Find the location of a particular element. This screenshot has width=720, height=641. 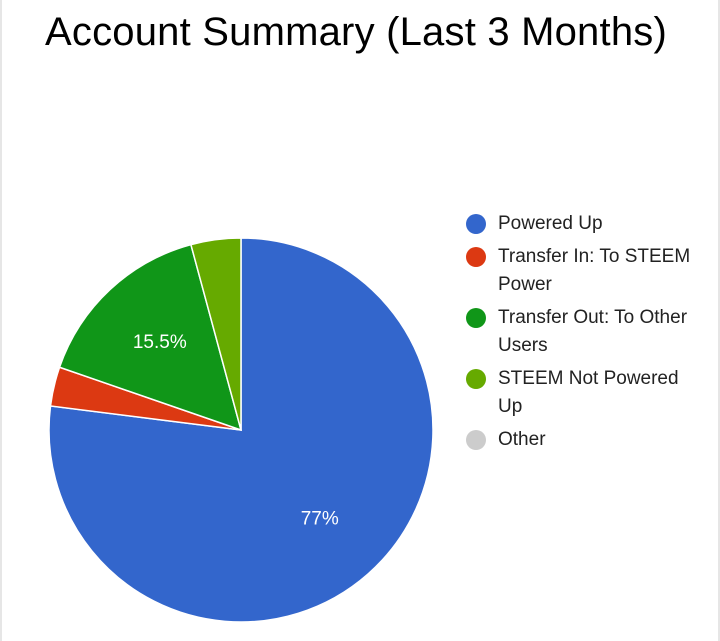

legend-item-steem-not-powered-up: STEEM Not Powered Up is located at coordinates (586, 393).